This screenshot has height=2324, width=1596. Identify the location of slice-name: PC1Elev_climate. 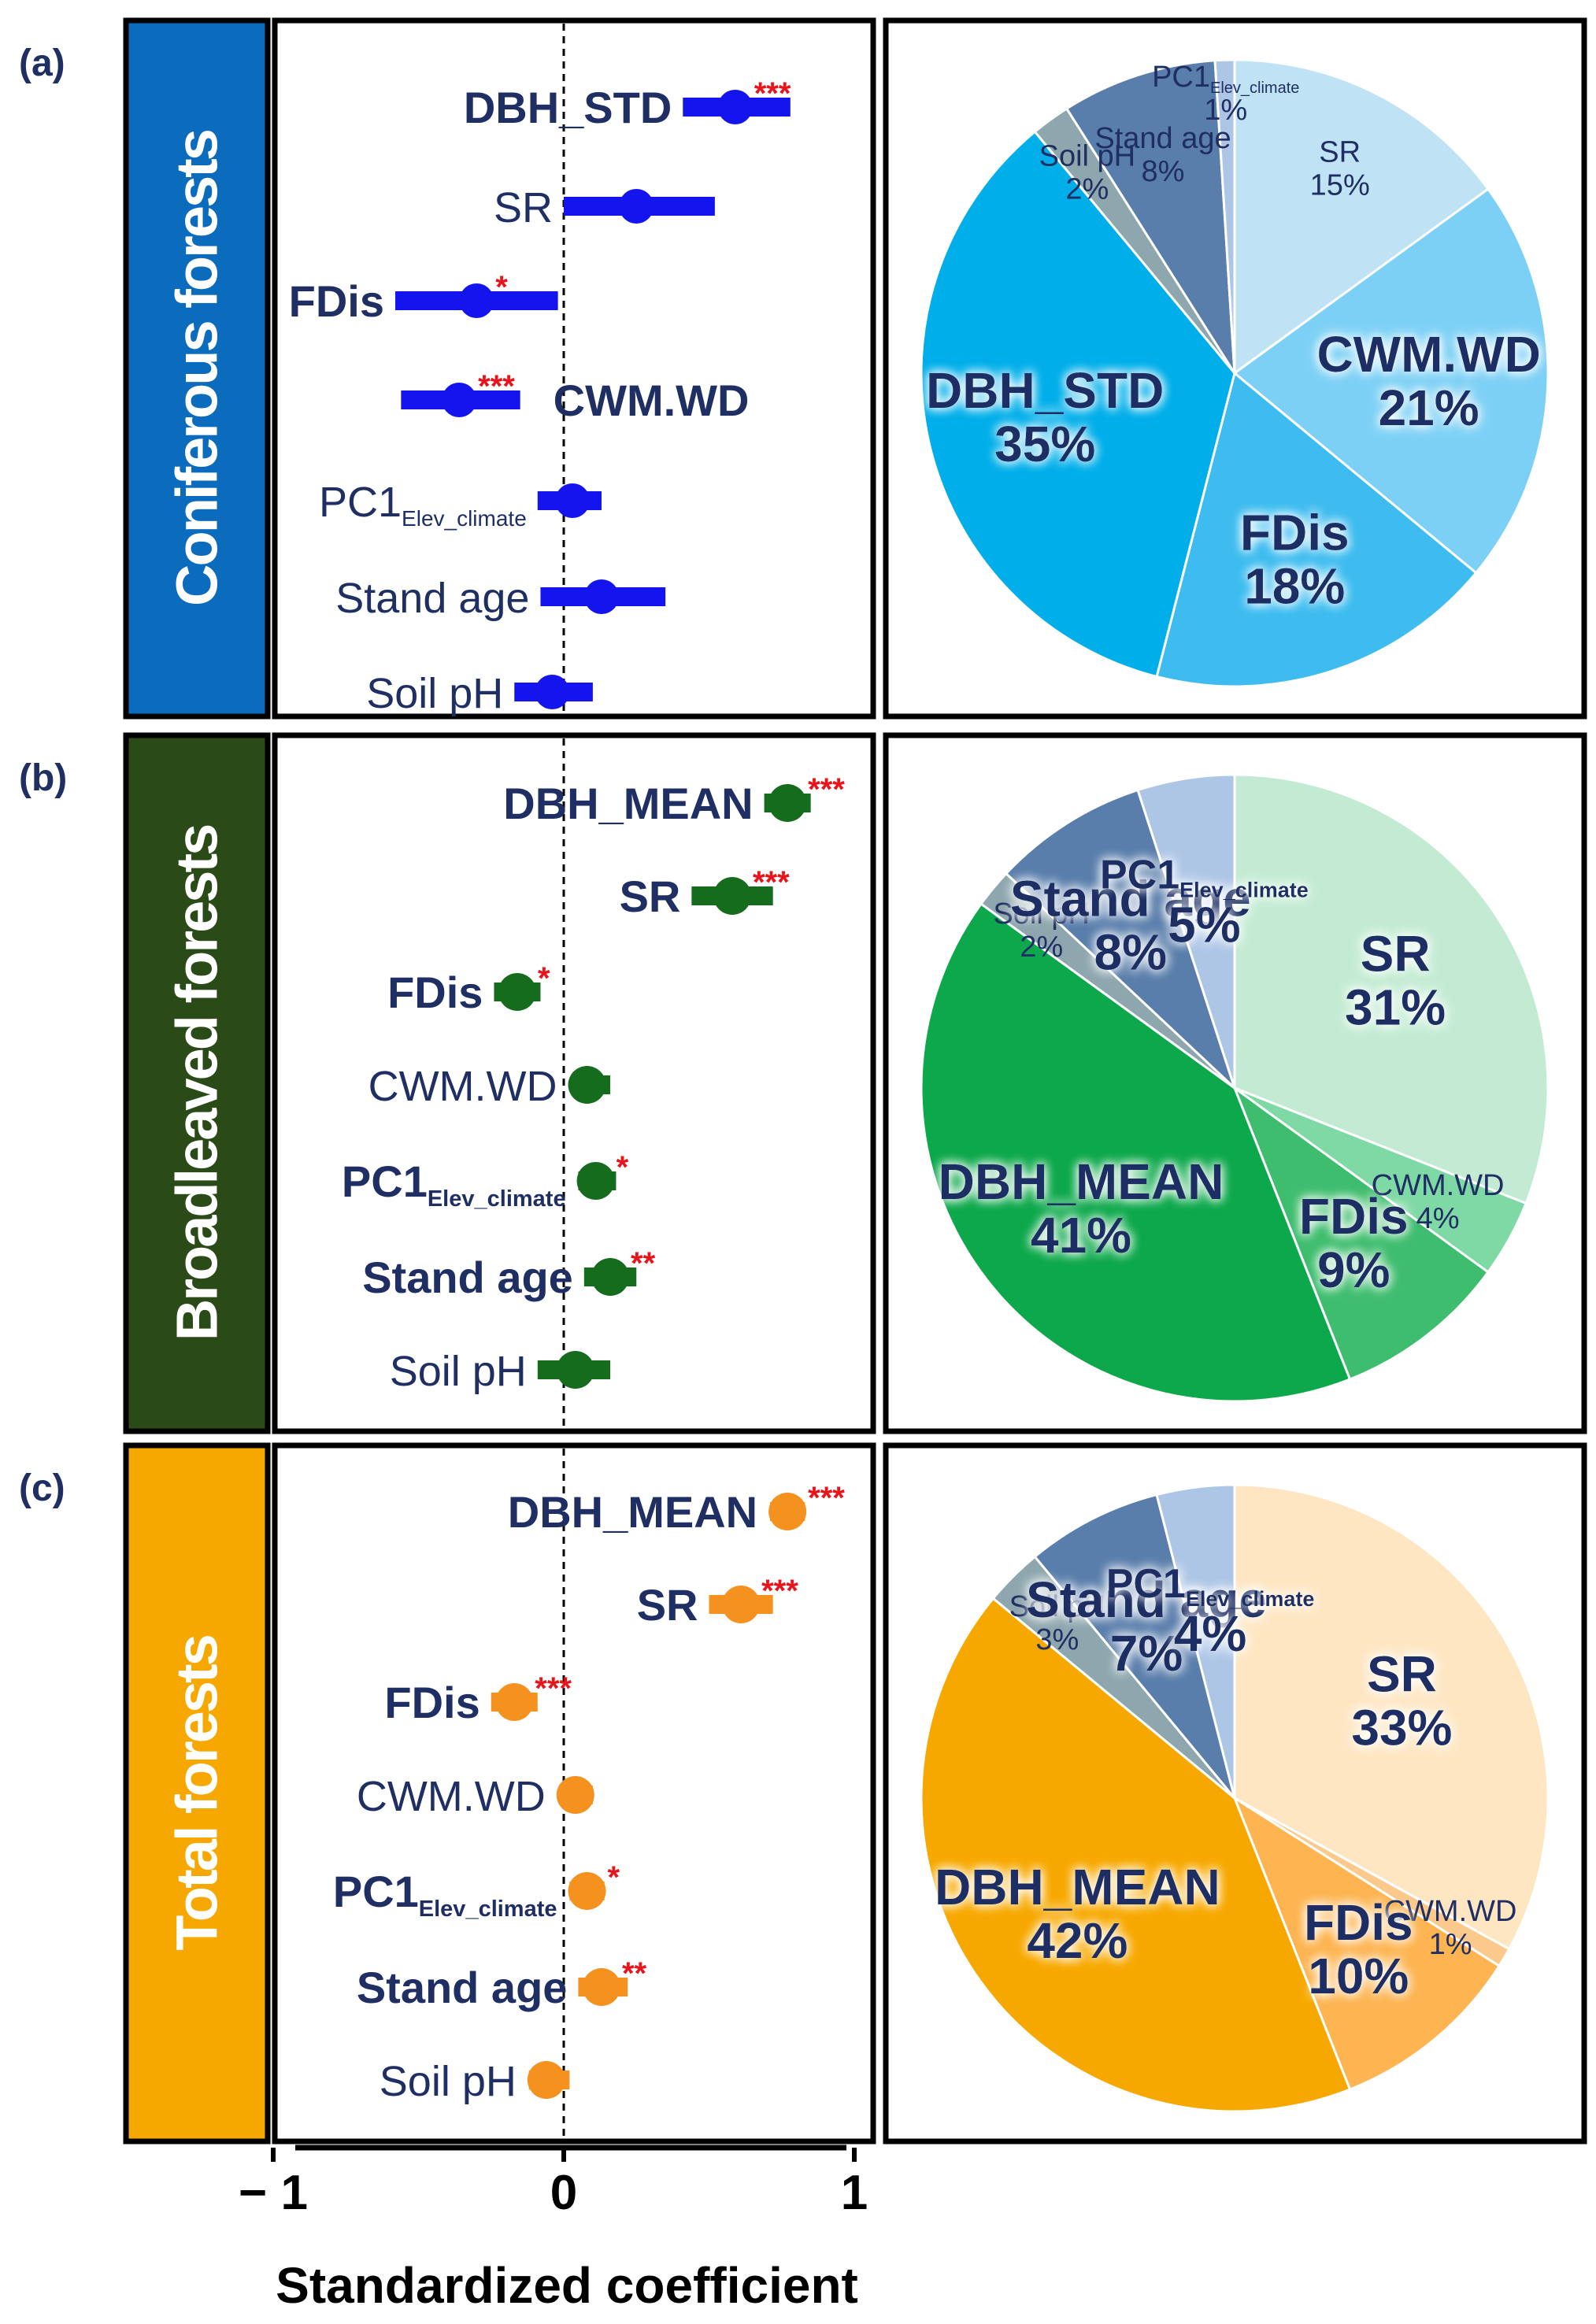
(1210, 1586).